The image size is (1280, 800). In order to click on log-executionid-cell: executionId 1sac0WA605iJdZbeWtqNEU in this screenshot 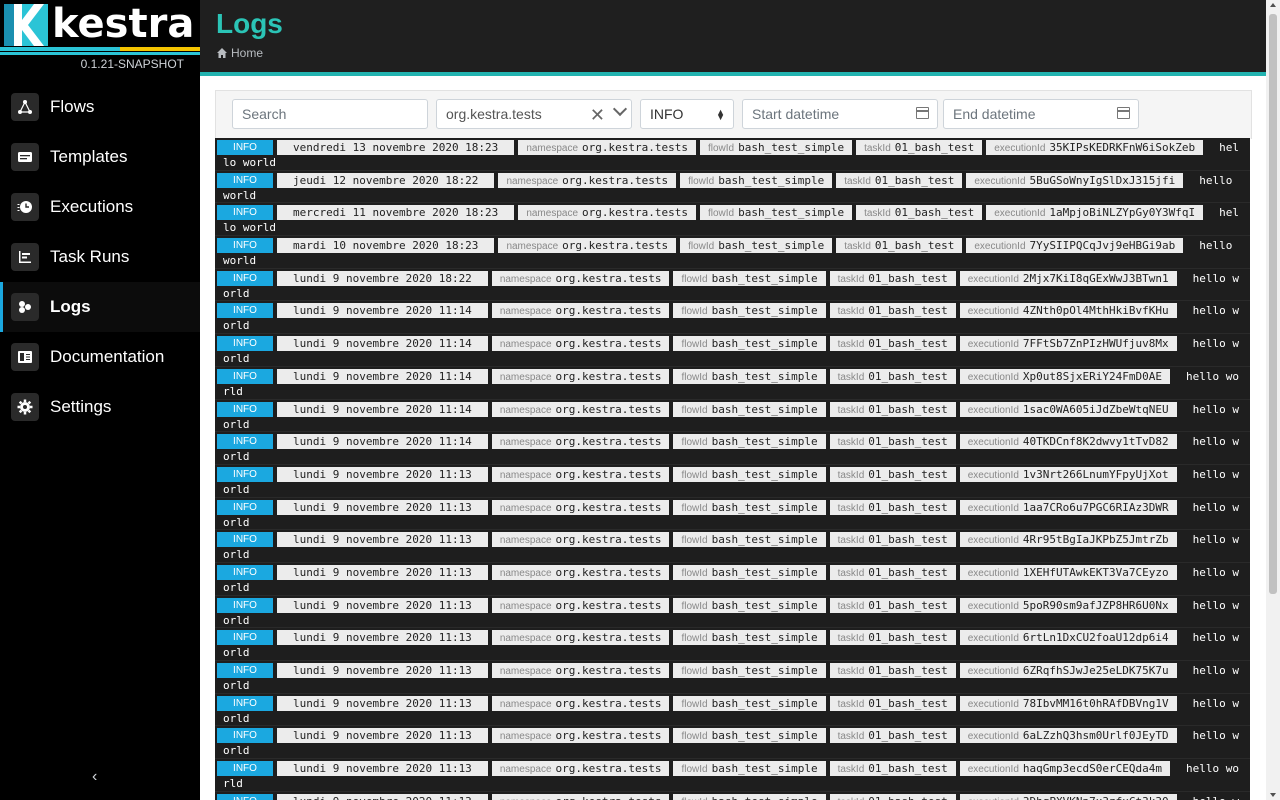, I will do `click(1068, 409)`.